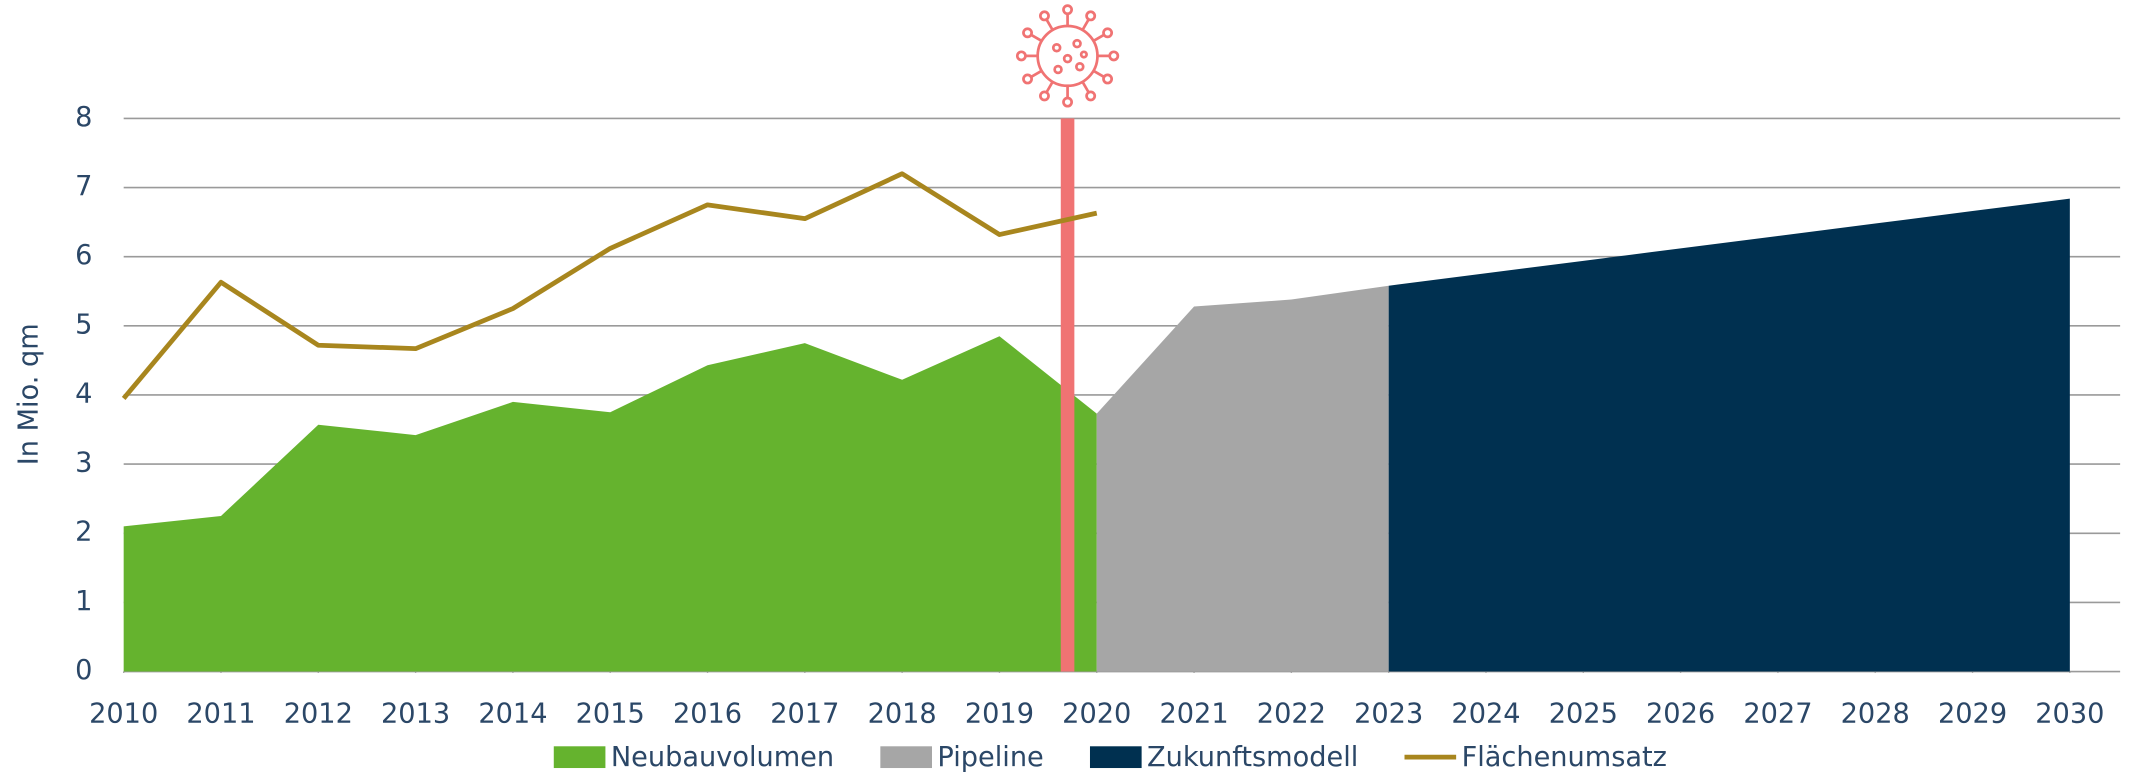 The height and width of the screenshot is (775, 2131). What do you see at coordinates (83, 670) in the screenshot?
I see `y-tick-label: 0` at bounding box center [83, 670].